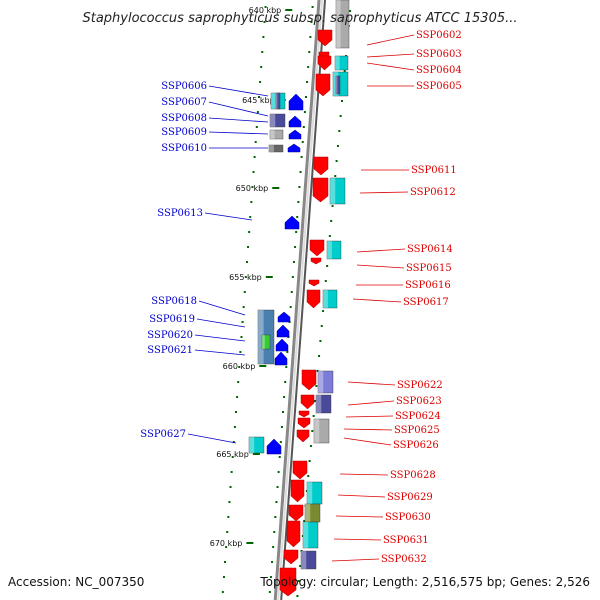 The width and height of the screenshot is (600, 600). Describe the element at coordinates (184, 132) in the screenshot. I see `minus-gene-label: SSP0609` at that location.